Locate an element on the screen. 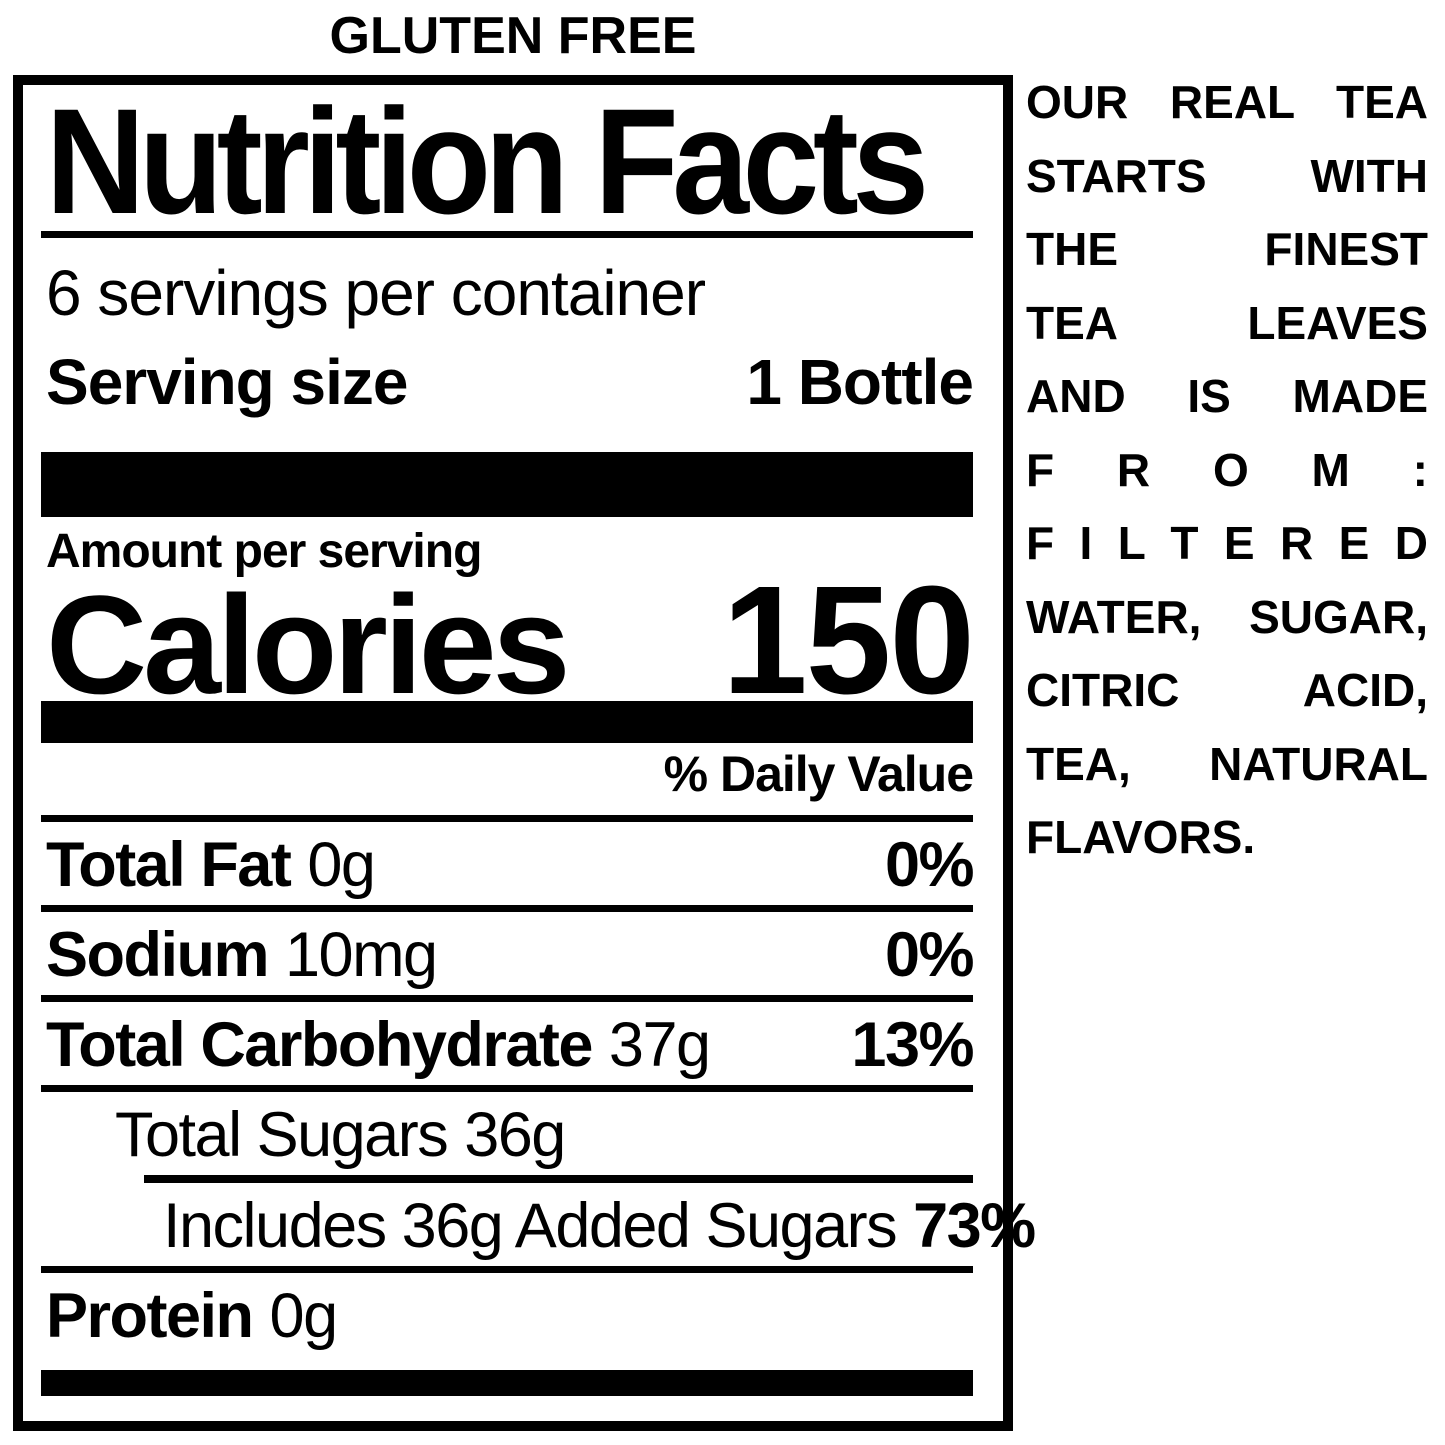 This screenshot has height=1445, width=1445. nutrient-row-total-sugars: Total Sugars 36g is located at coordinates (507, 1133).